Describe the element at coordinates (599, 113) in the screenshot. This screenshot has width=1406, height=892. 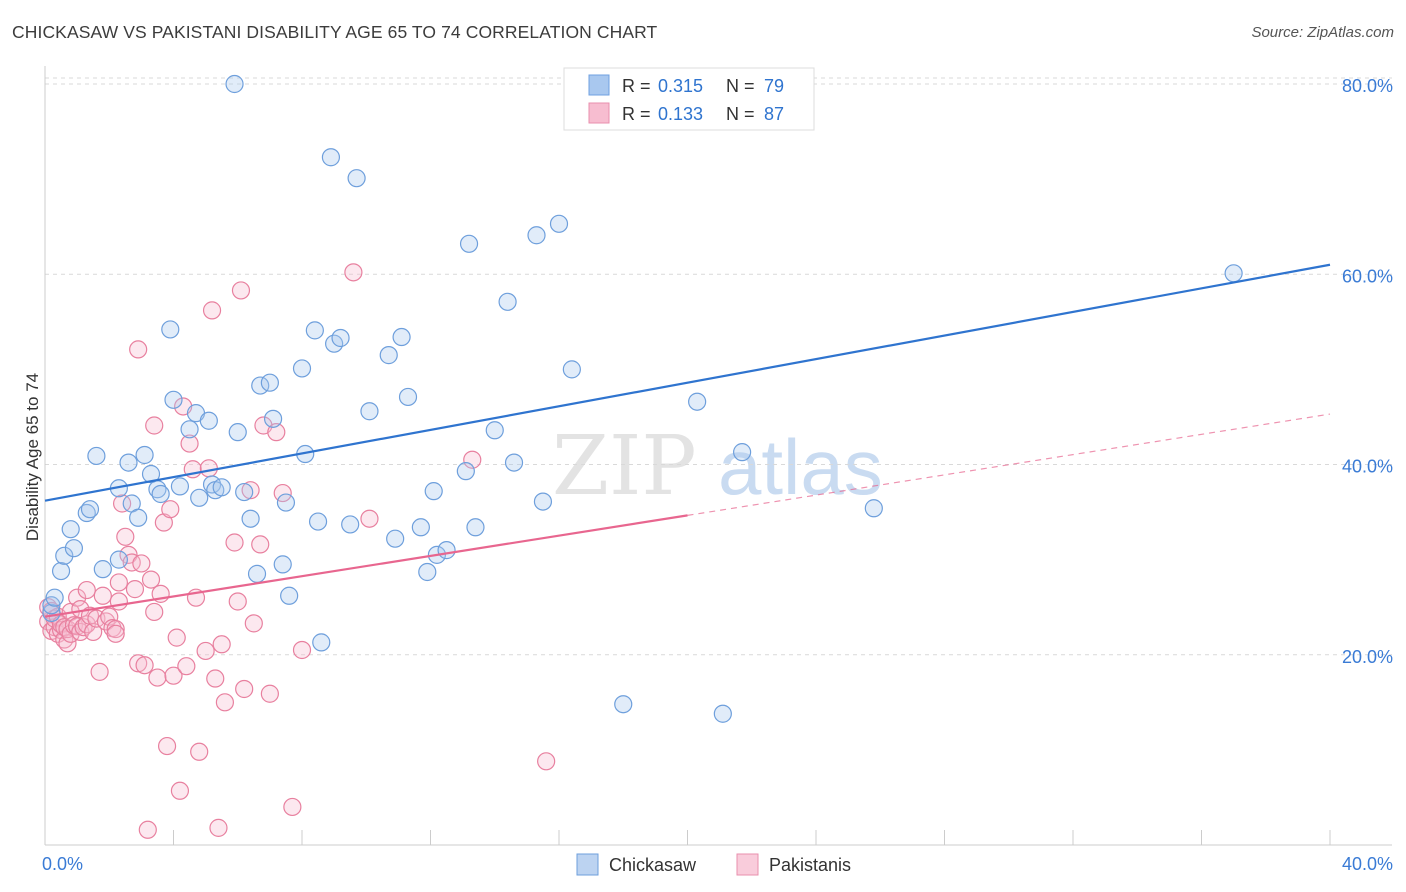
I see `legend-swatch-pakistani` at that location.